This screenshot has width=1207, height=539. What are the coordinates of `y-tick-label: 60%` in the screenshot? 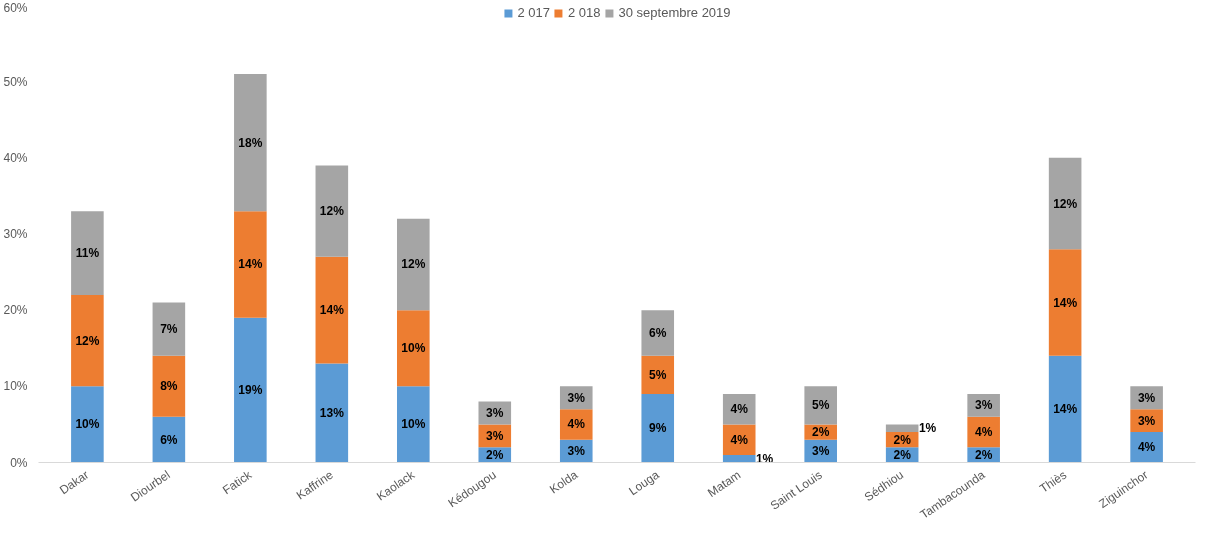 It's located at (15, 7).